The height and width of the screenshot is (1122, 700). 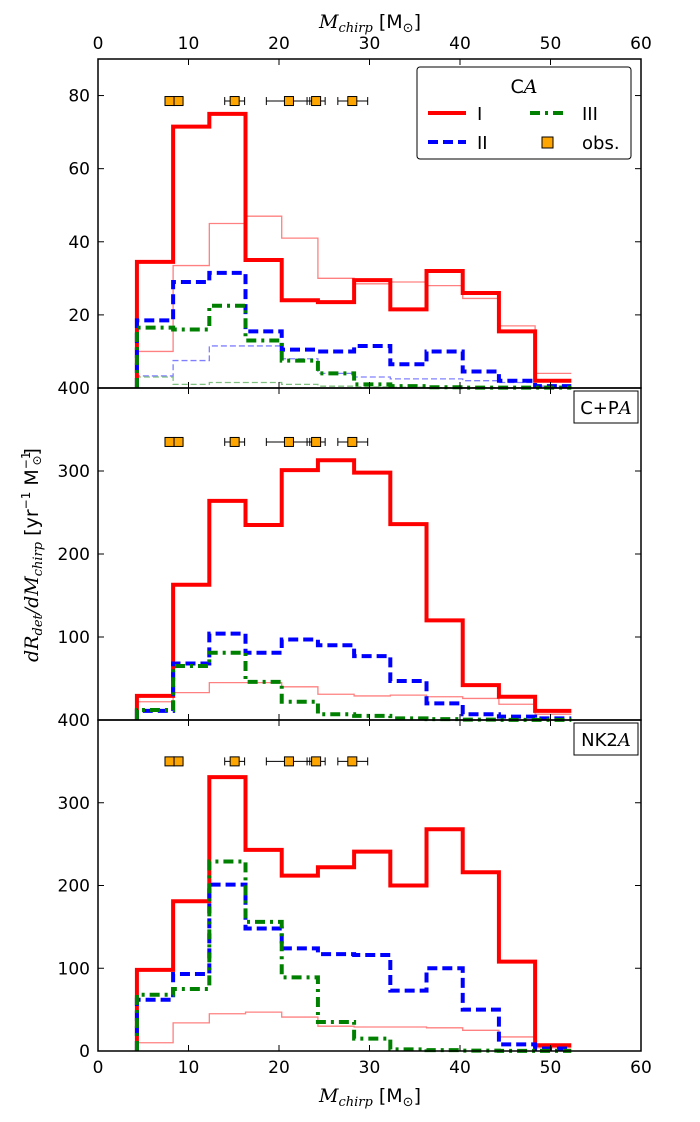 What do you see at coordinates (79, 170) in the screenshot?
I see `y-tick-label: 60` at bounding box center [79, 170].